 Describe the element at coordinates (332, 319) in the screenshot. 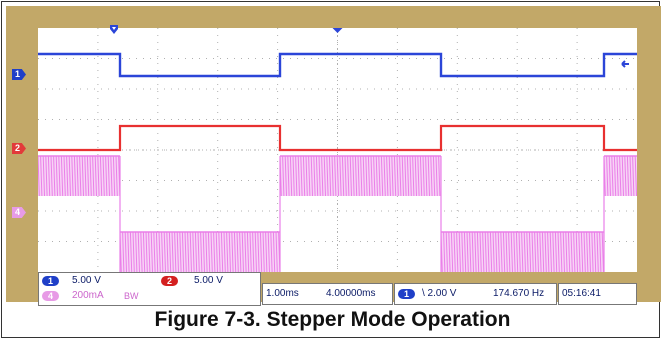

I see `figure-caption: Figure 7-3. Stepper Mode Operation` at that location.